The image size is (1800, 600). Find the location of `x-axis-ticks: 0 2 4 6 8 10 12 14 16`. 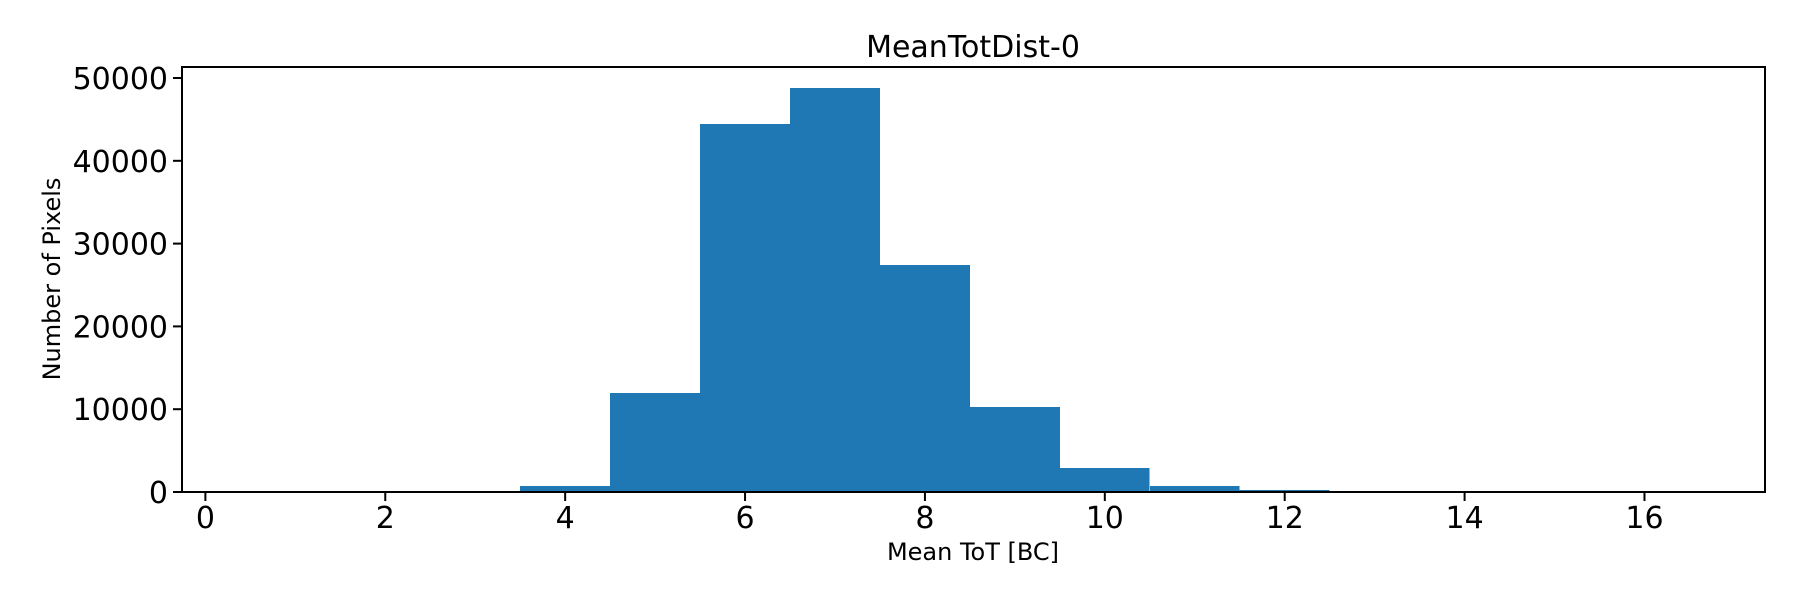

x-axis-ticks: 0 2 4 6 8 10 12 14 16 is located at coordinates (930, 514).